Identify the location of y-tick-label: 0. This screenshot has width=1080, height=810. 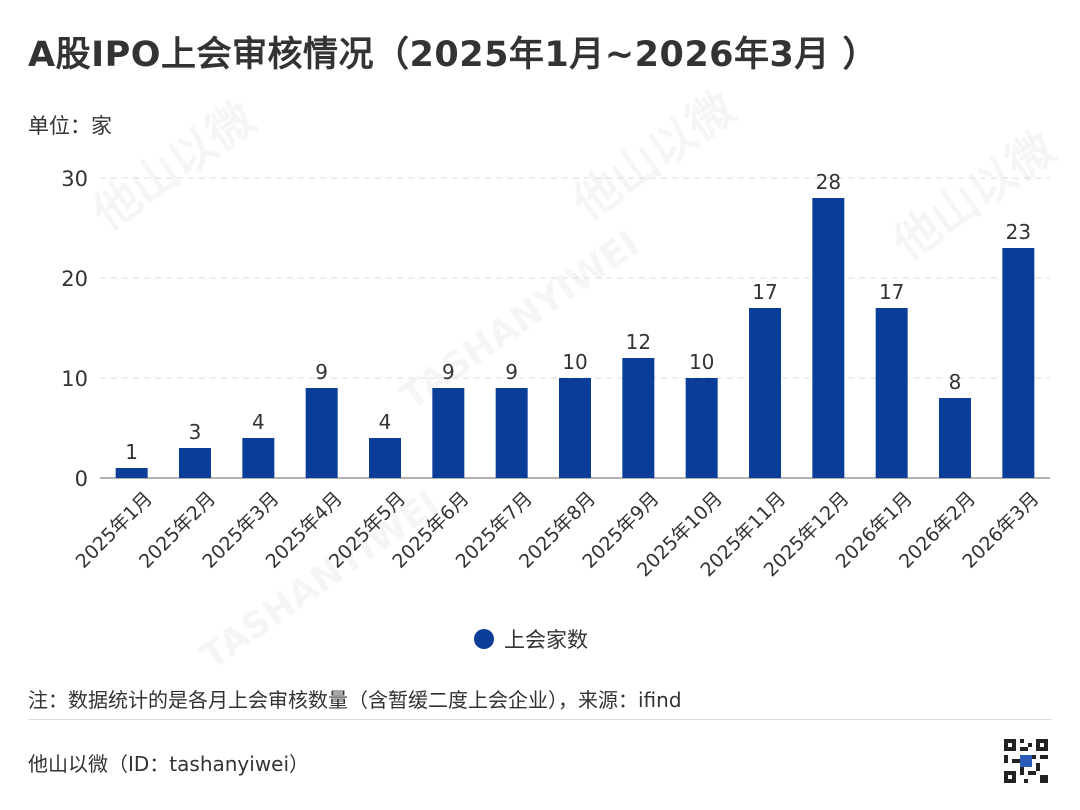
(81, 479).